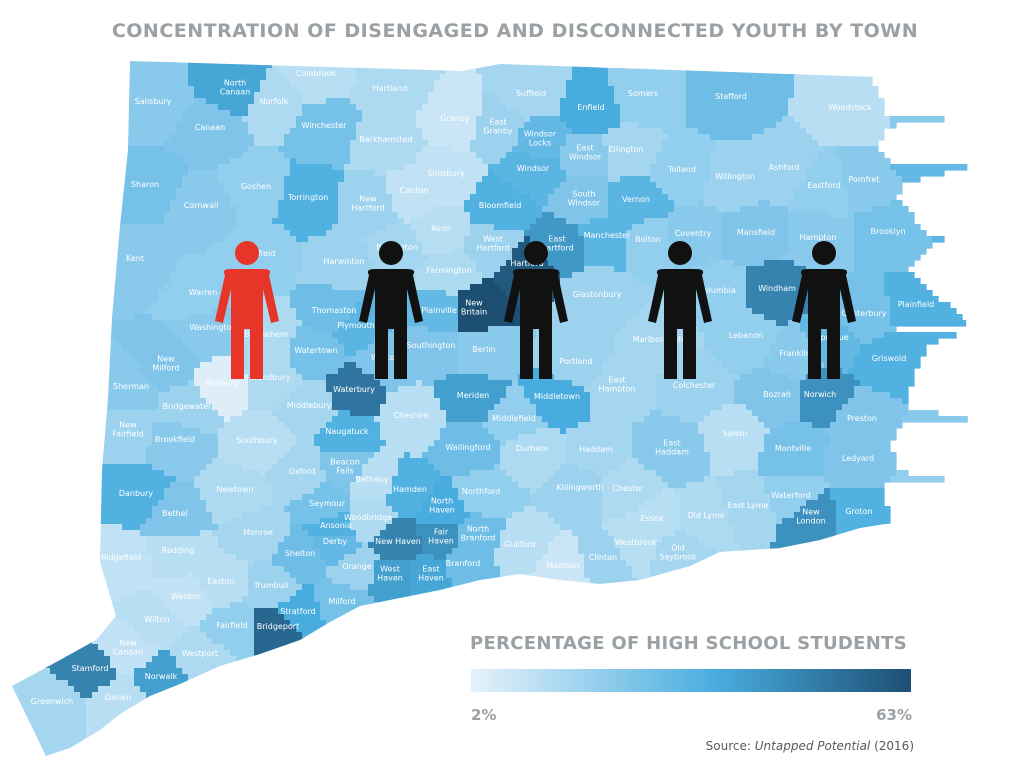 The image size is (1030, 774). I want to click on town-label: Windham, so click(777, 288).